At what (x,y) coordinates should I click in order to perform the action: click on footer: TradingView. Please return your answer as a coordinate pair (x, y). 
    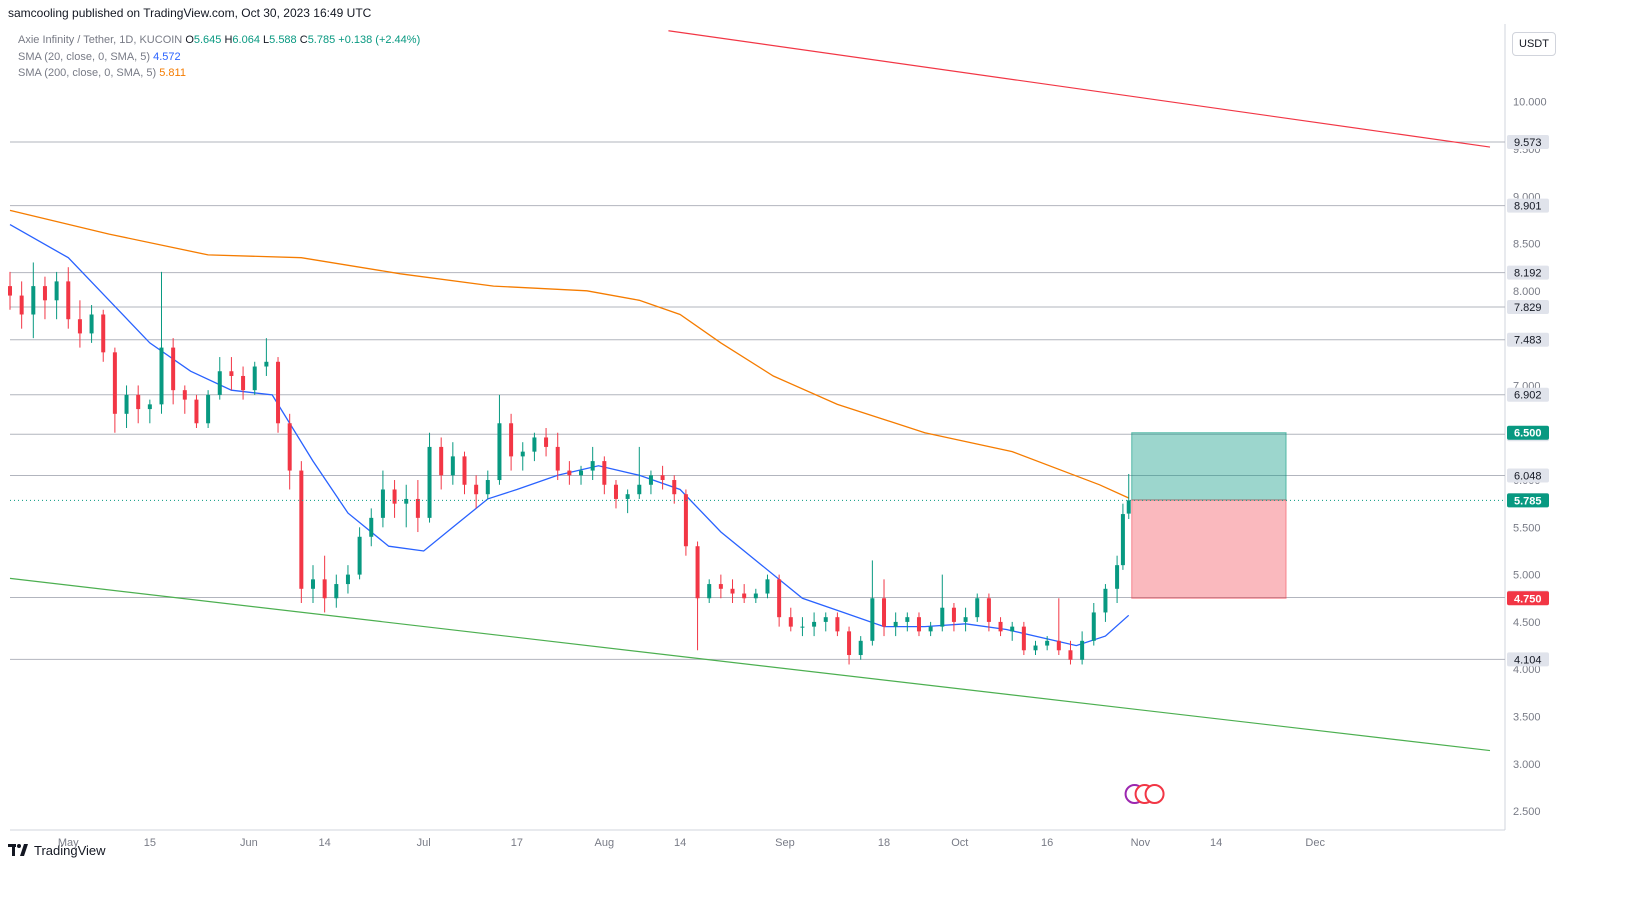
    Looking at the image, I should click on (57, 850).